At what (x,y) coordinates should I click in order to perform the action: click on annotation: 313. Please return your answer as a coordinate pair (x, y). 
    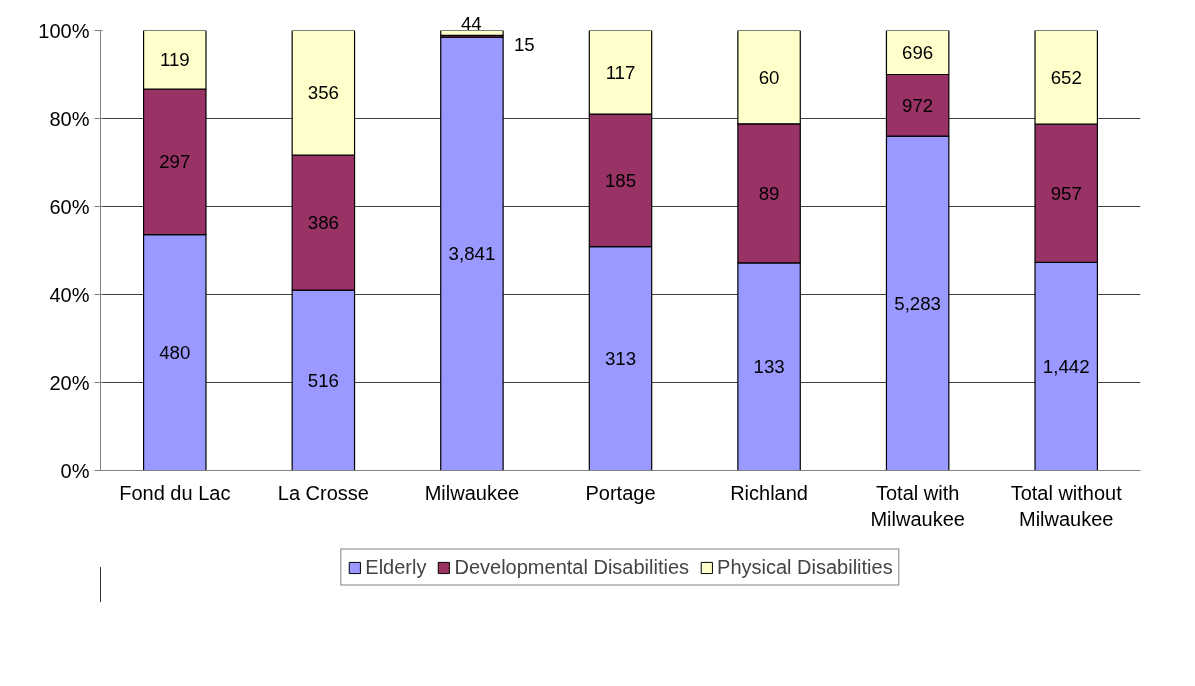
    Looking at the image, I should click on (620, 359).